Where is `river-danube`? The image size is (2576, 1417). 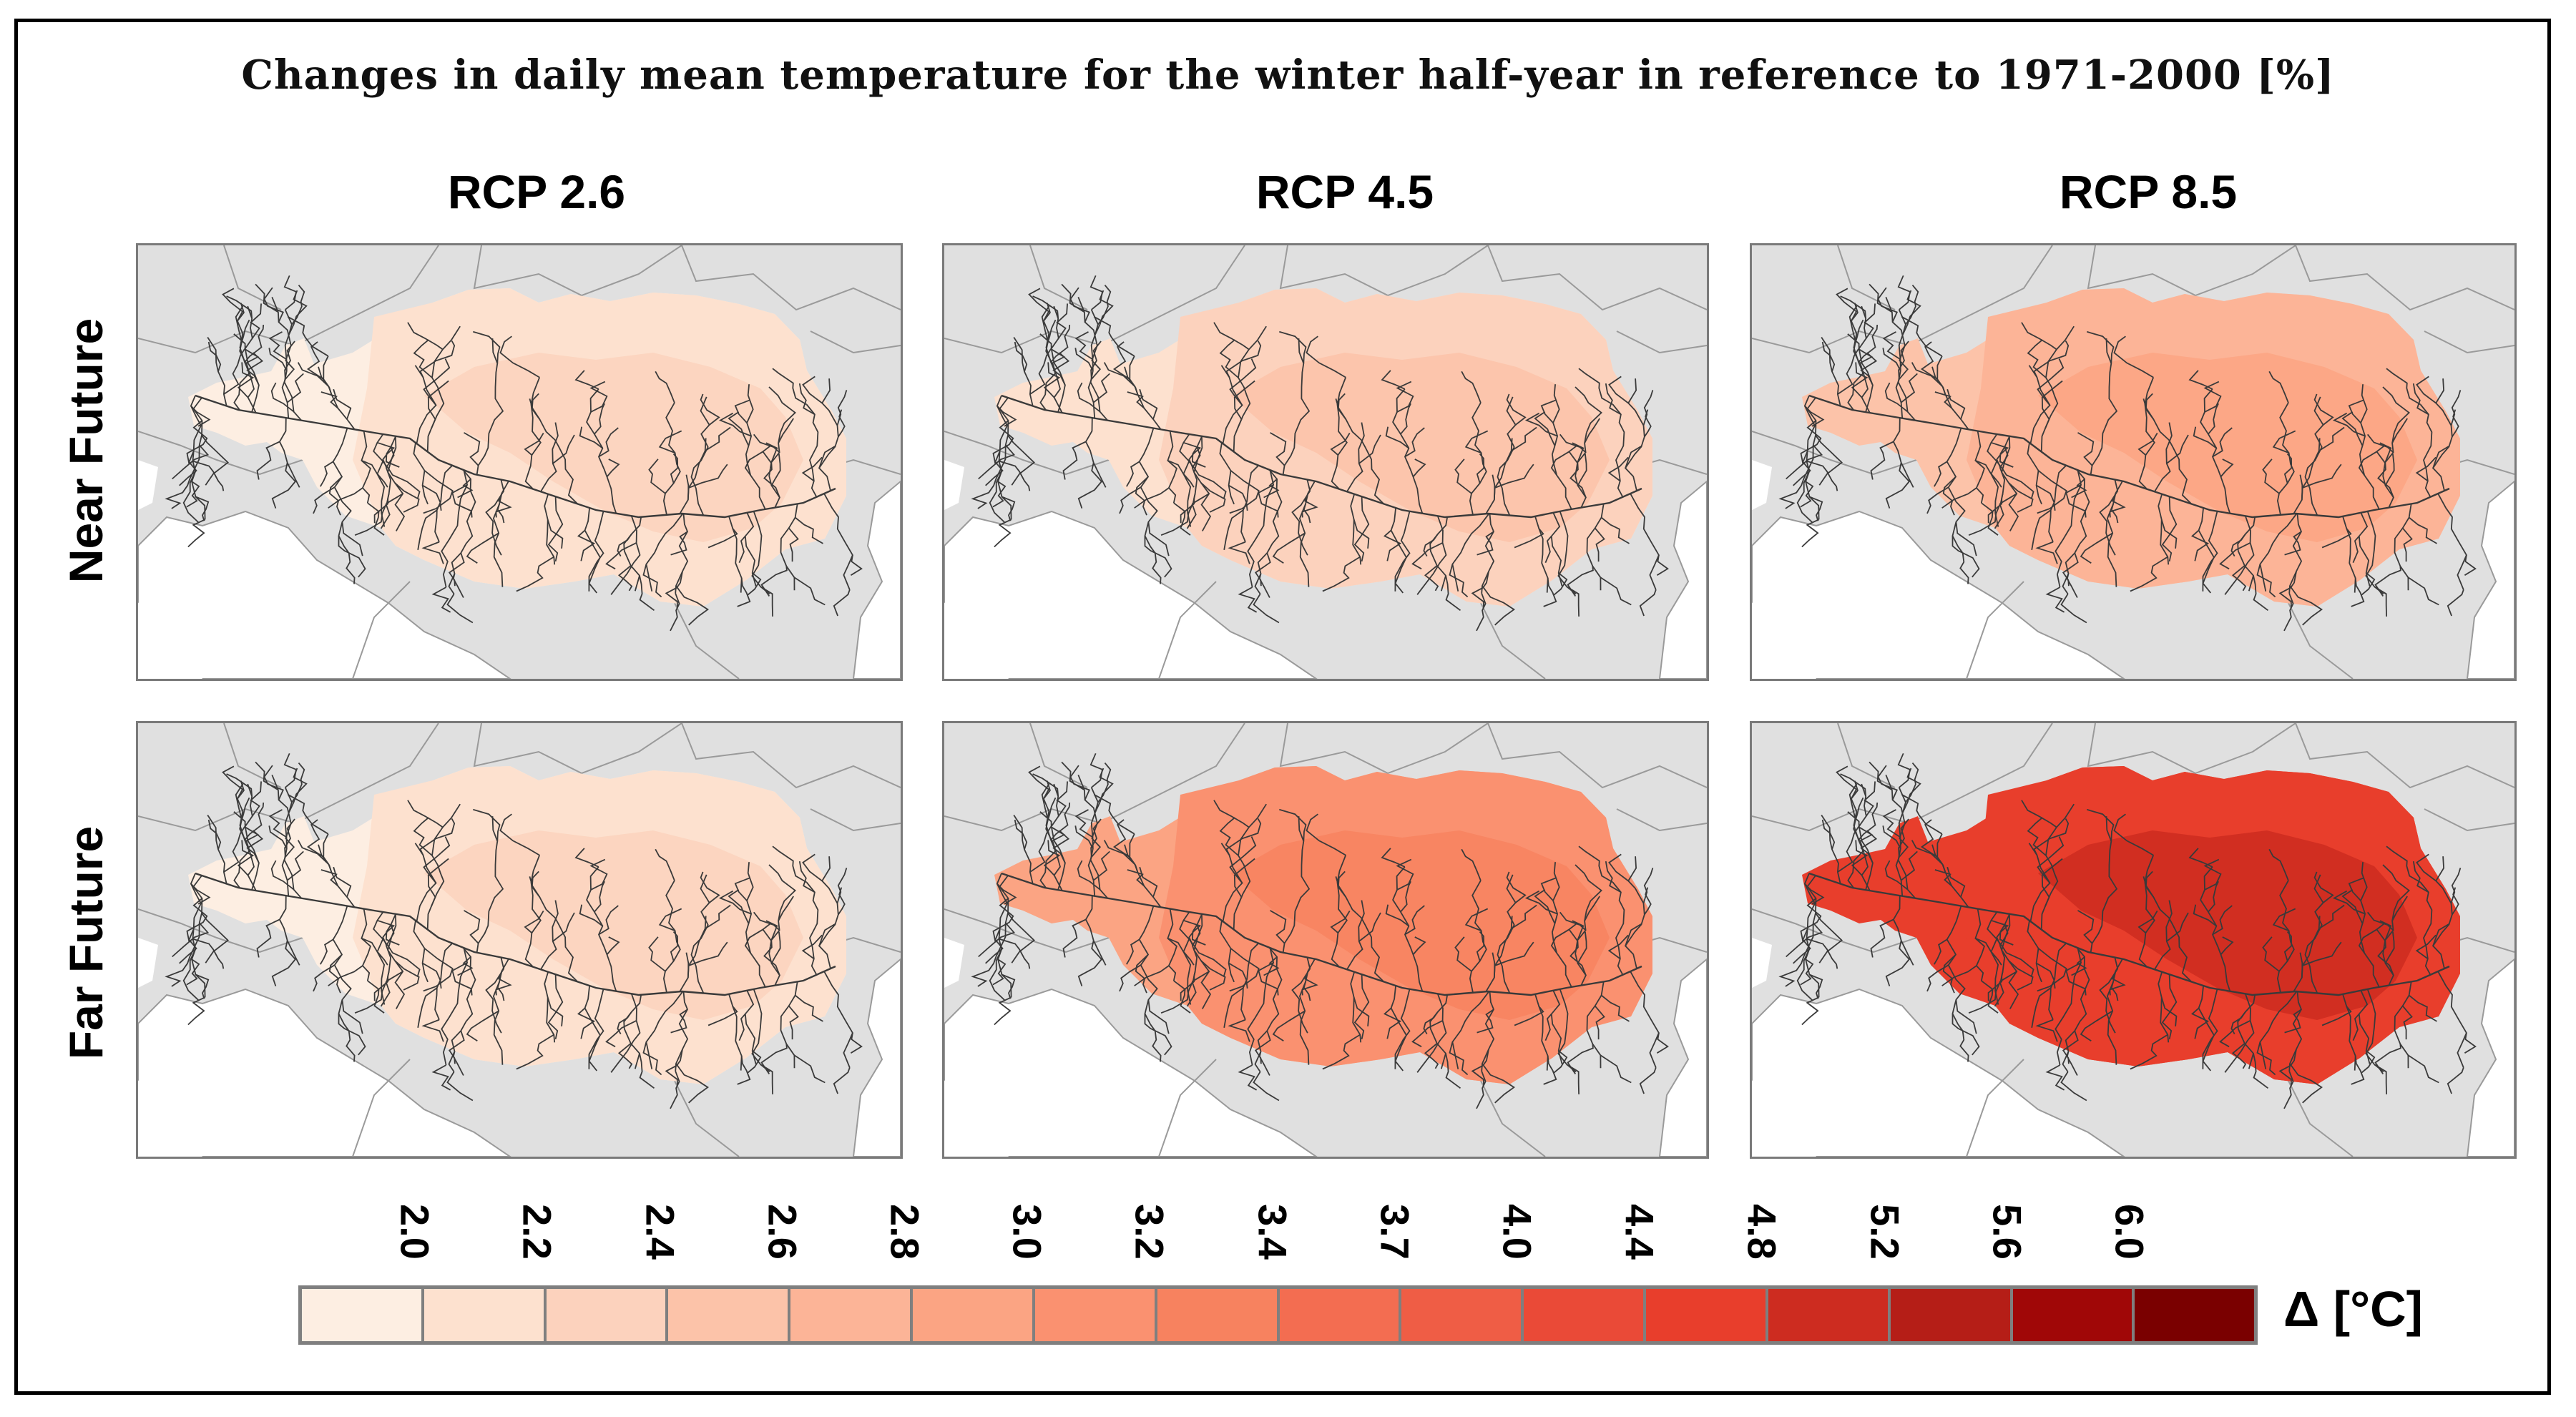
river-danube is located at coordinates (1321, 934).